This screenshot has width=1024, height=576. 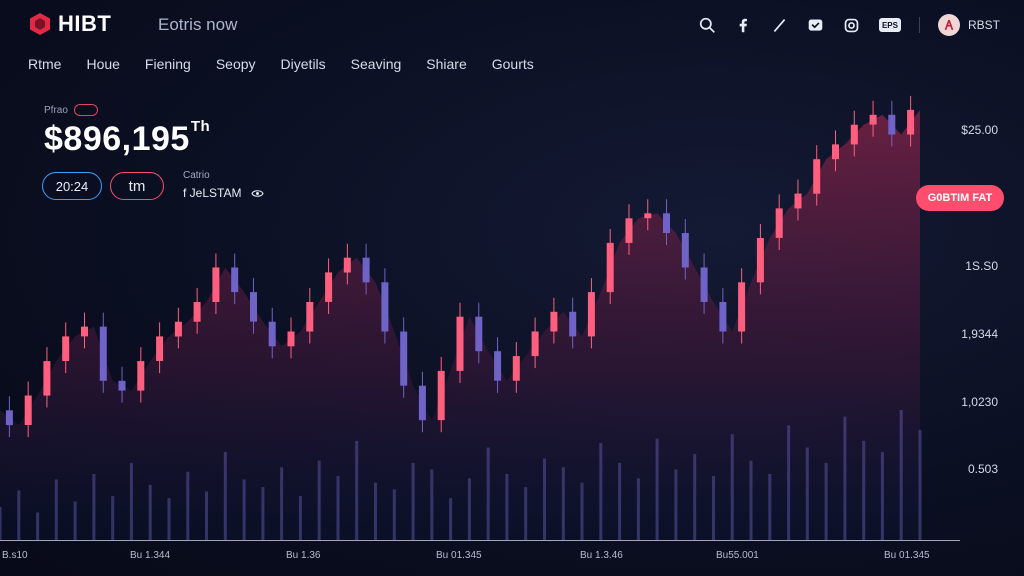 I want to click on nav-item-fiening: Fiening, so click(x=167, y=64).